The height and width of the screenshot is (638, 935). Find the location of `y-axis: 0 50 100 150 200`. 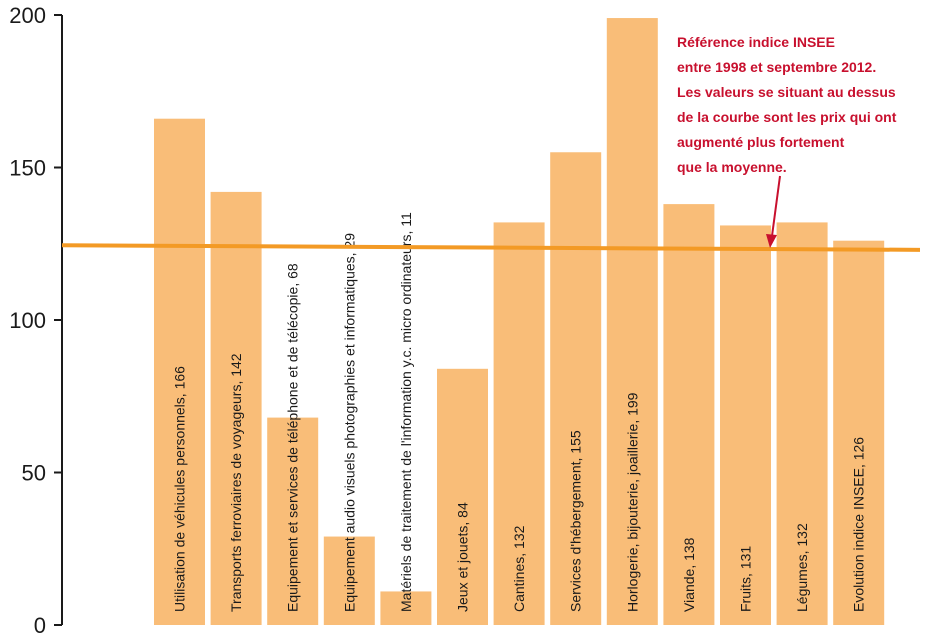

y-axis: 0 50 100 150 200 is located at coordinates (36, 320).